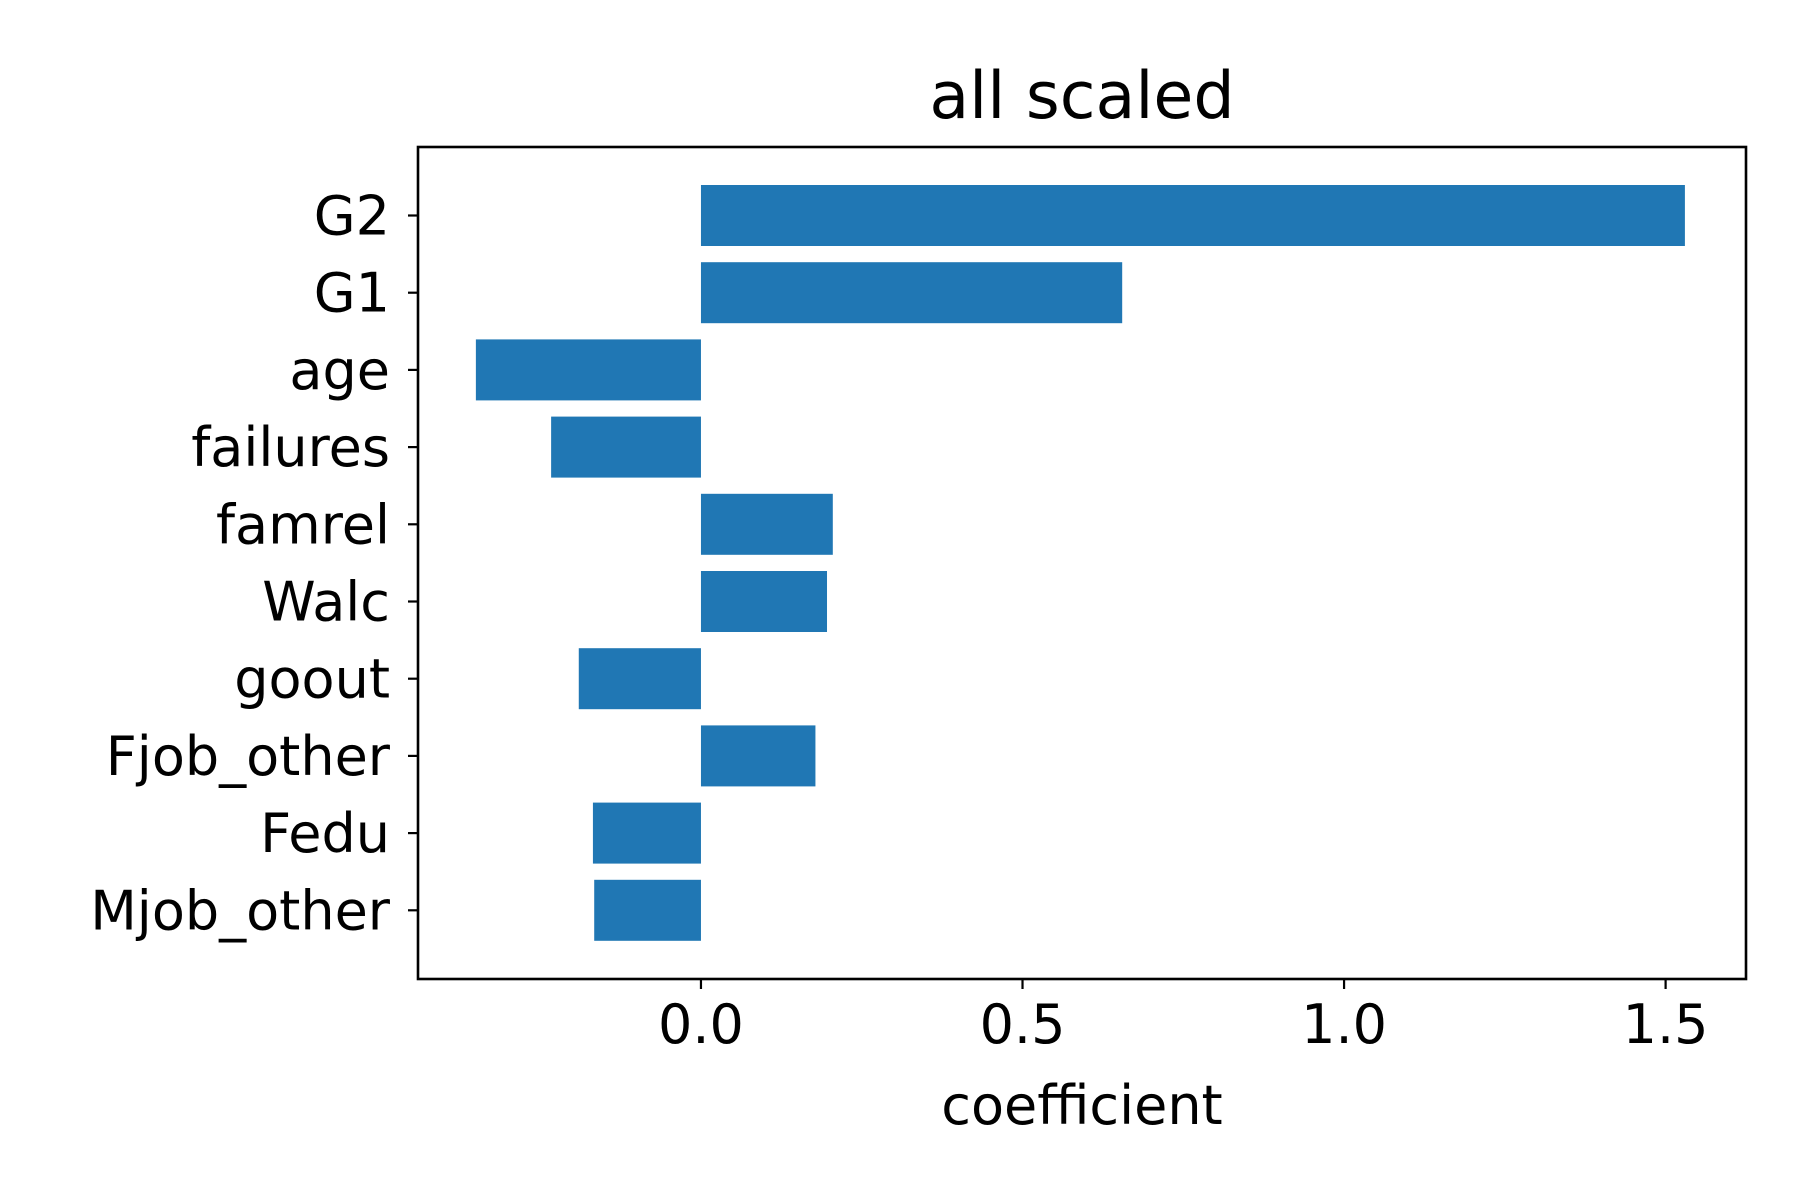 The image size is (1800, 1200). I want to click on x-axis: 0.0 0.5 1.0 1.5, so click(1183, 1017).